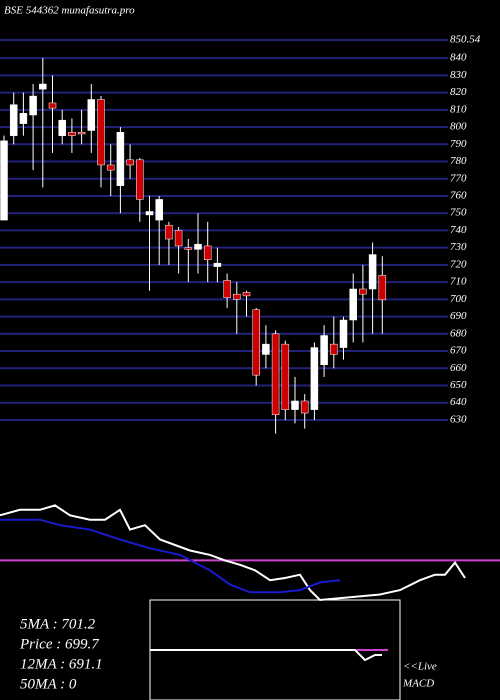  Describe the element at coordinates (458, 127) in the screenshot. I see `y-tick-label: 800` at that location.